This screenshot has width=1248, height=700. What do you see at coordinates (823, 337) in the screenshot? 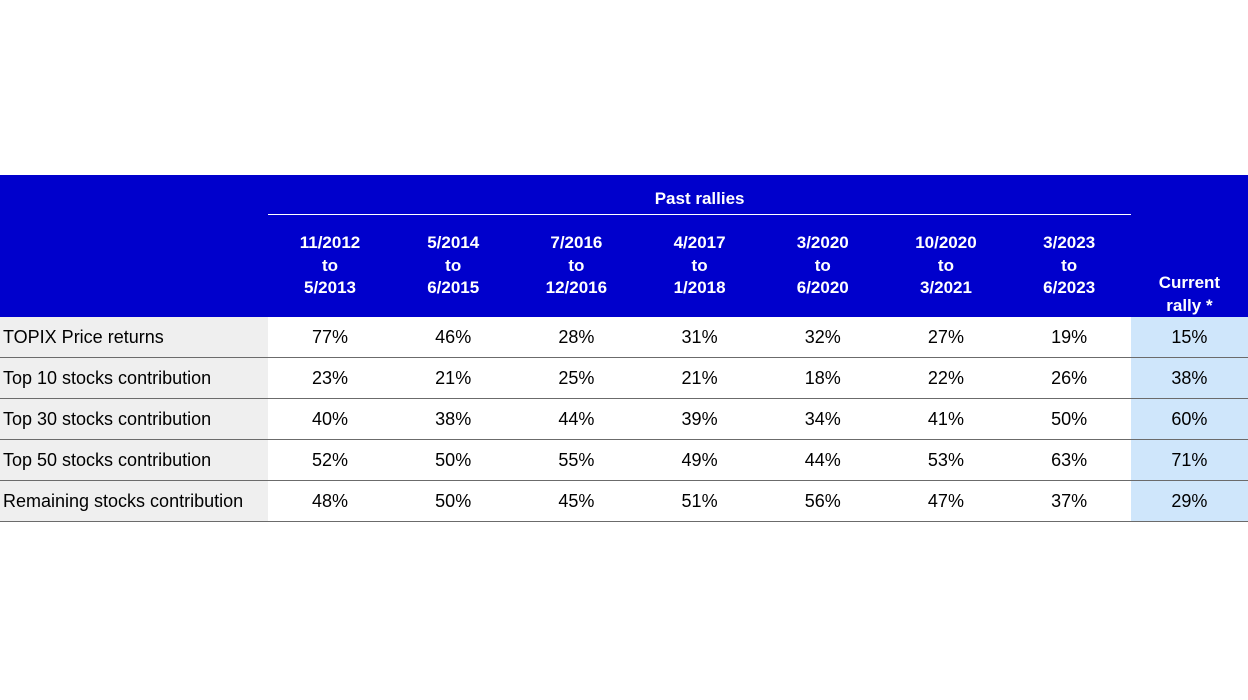
I see `value-cell: 32%` at bounding box center [823, 337].